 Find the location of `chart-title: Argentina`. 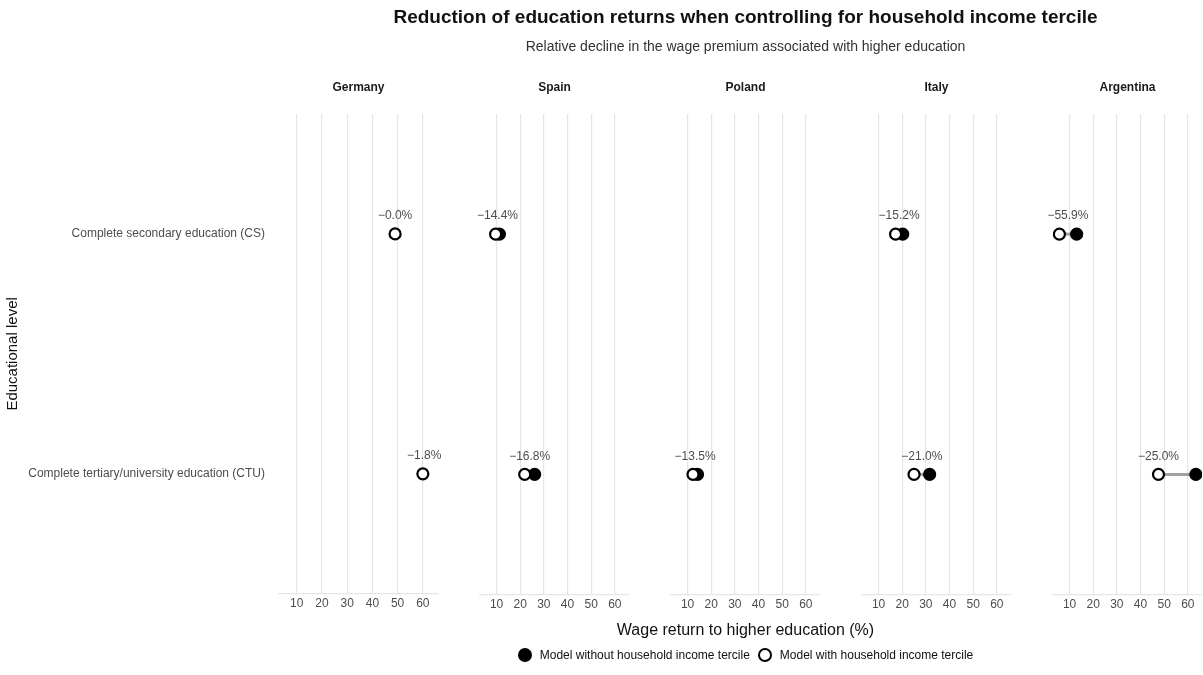

chart-title: Argentina is located at coordinates (1127, 87).